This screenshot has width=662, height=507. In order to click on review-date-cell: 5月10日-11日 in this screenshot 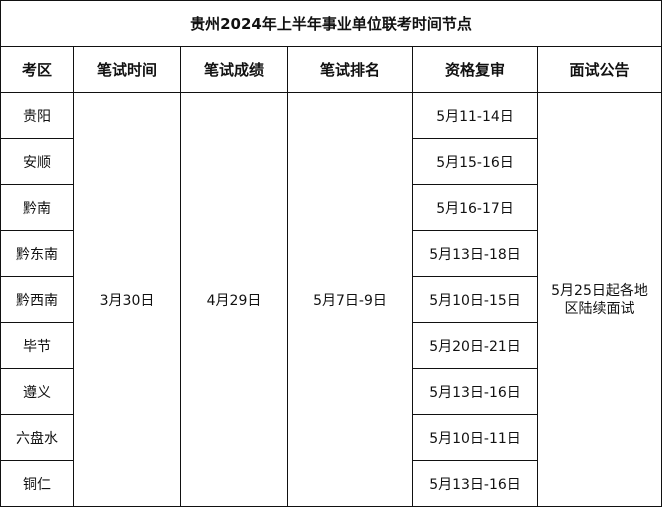, I will do `click(475, 437)`.